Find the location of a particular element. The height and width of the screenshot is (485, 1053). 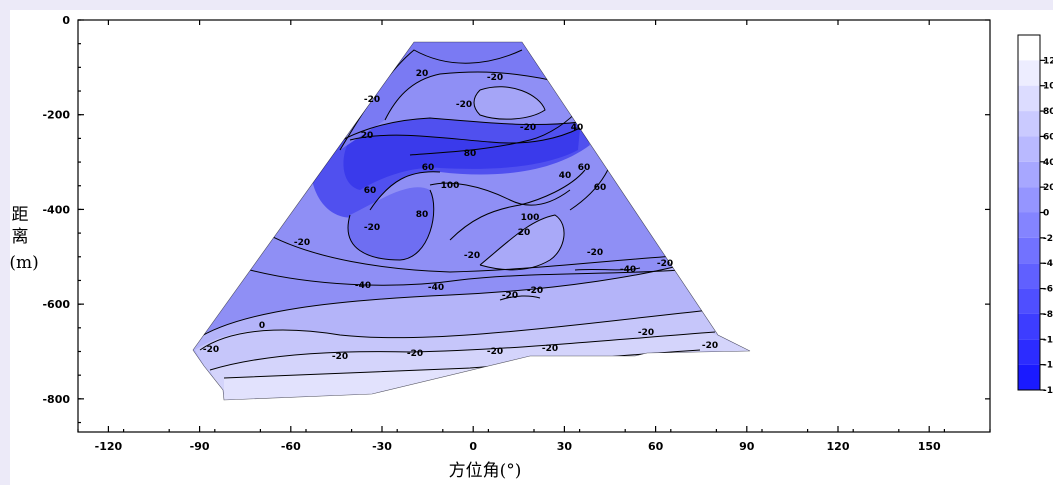

x-tick-label: -60 is located at coordinates (291, 446).